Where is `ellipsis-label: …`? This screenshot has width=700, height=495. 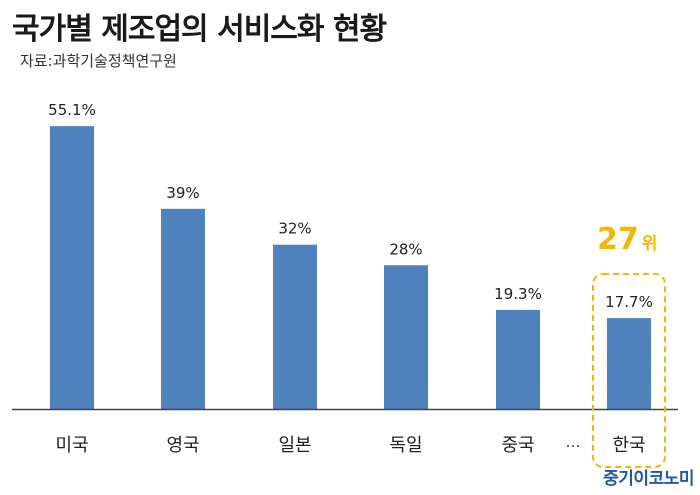
ellipsis-label: … is located at coordinates (573, 442).